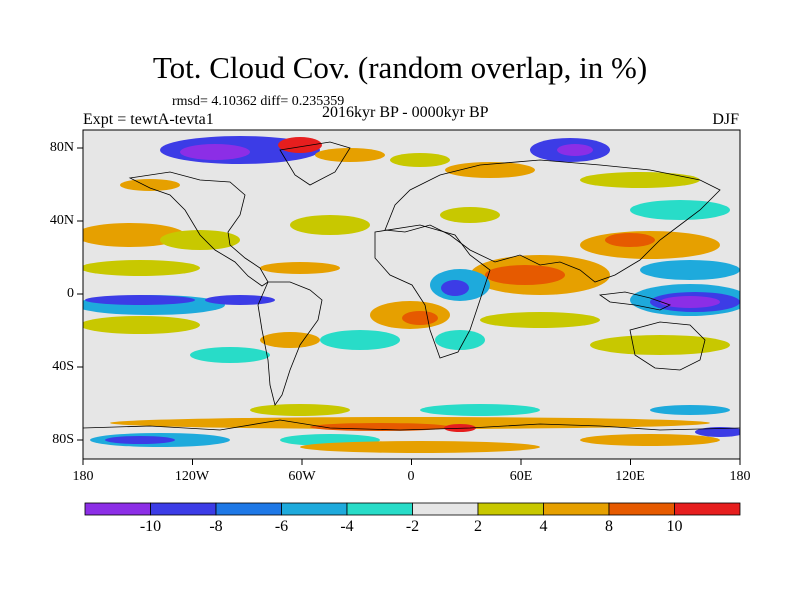 This screenshot has height=600, width=800. What do you see at coordinates (521, 476) in the screenshot?
I see `lon-tick-label: 60E` at bounding box center [521, 476].